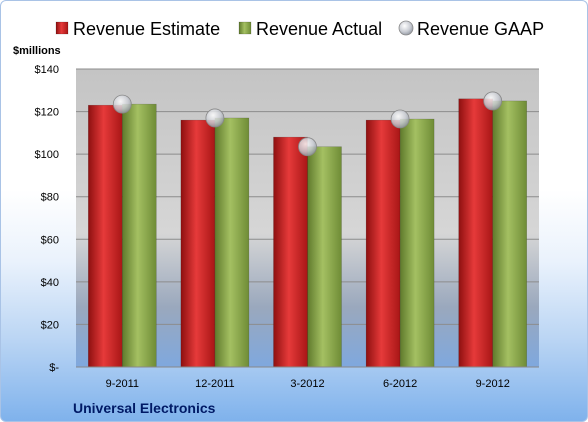 The image size is (588, 422). What do you see at coordinates (47, 113) in the screenshot?
I see `y-tick-label: $120` at bounding box center [47, 113].